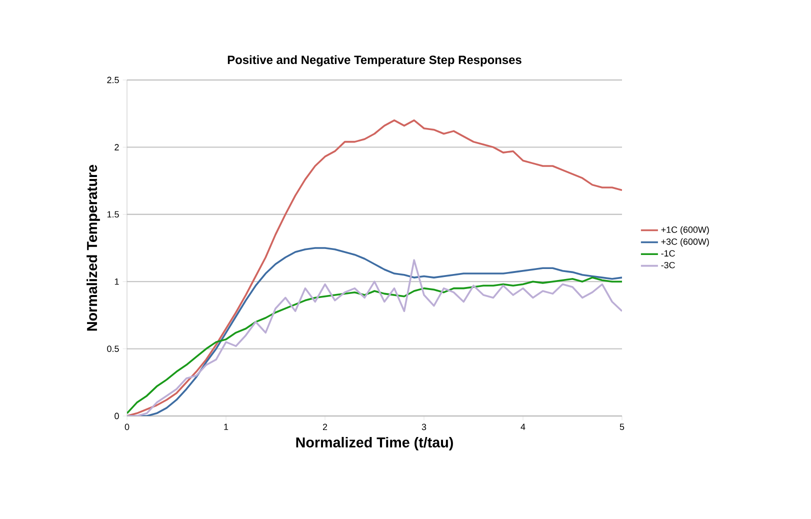 The width and height of the screenshot is (811, 519). Describe the element at coordinates (116, 147) in the screenshot. I see `y-tick-label: 2` at that location.